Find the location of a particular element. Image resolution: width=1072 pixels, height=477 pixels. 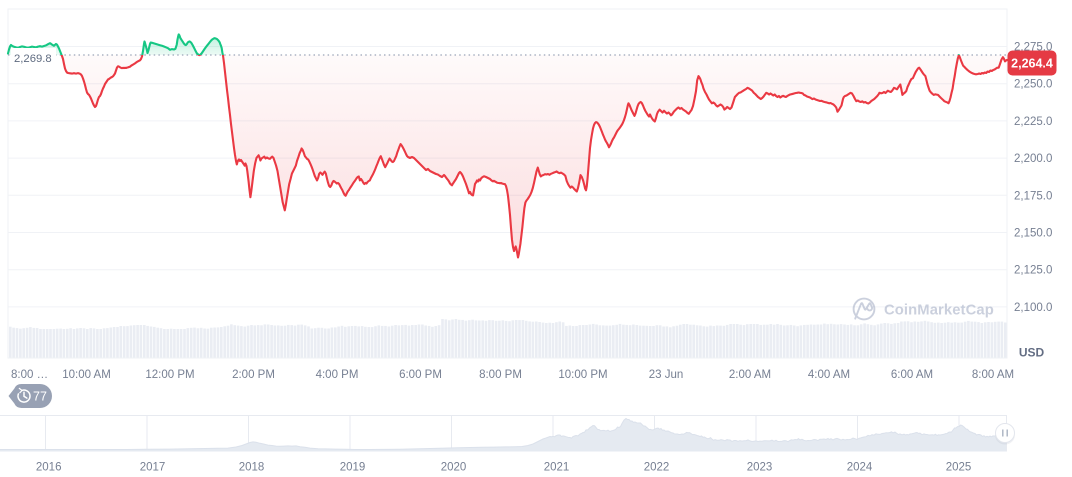

svg-text: 2024 is located at coordinates (860, 468).